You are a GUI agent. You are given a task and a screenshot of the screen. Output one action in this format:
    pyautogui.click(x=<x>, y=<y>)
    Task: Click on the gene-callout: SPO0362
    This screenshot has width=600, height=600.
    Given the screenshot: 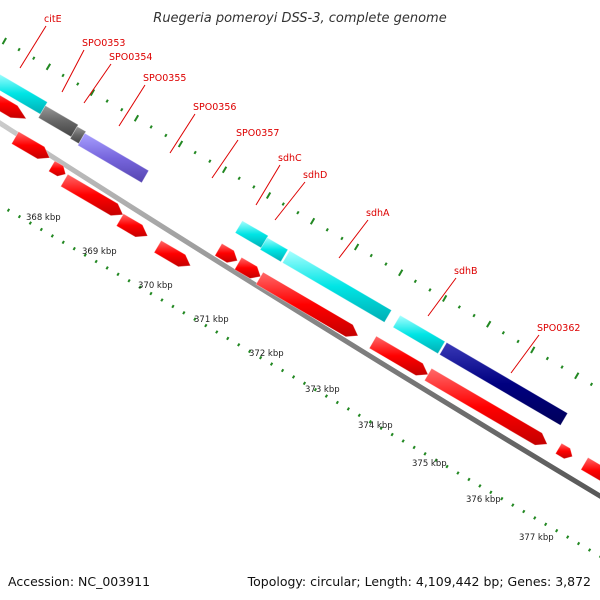 What is the action you would take?
    pyautogui.click(x=545, y=348)
    